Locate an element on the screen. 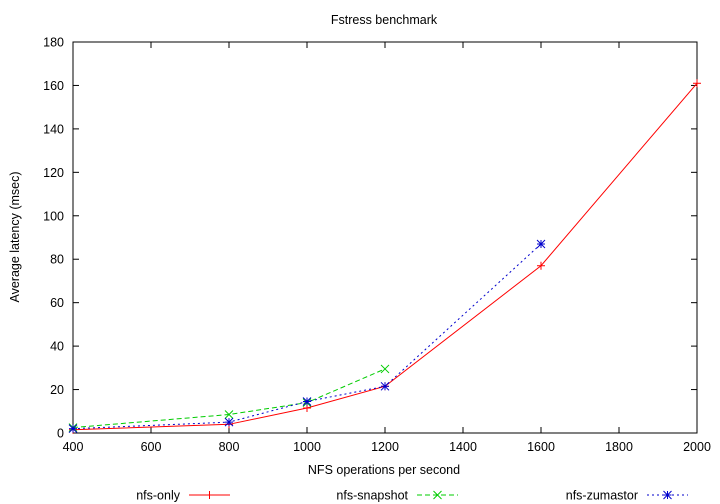 The width and height of the screenshot is (720, 504). x-tick-label: 1600 is located at coordinates (541, 447).